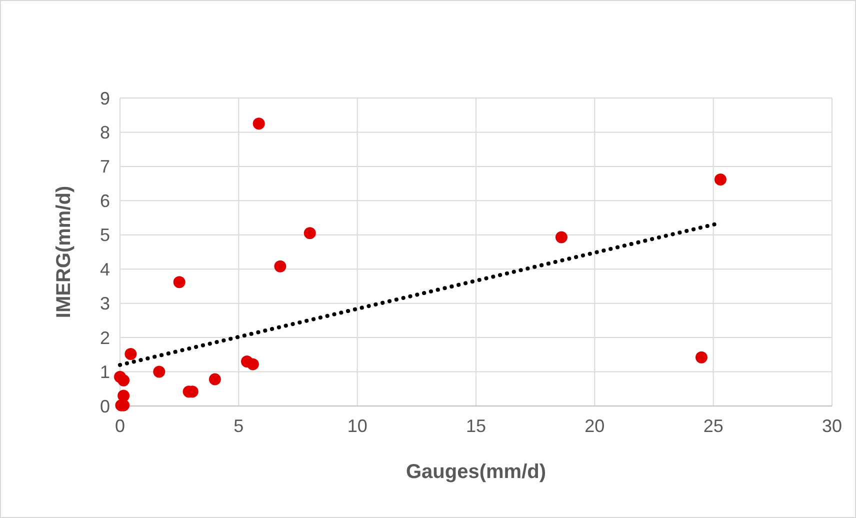 The width and height of the screenshot is (856, 518). Describe the element at coordinates (105, 98) in the screenshot. I see `y-tick-label: 9` at that location.